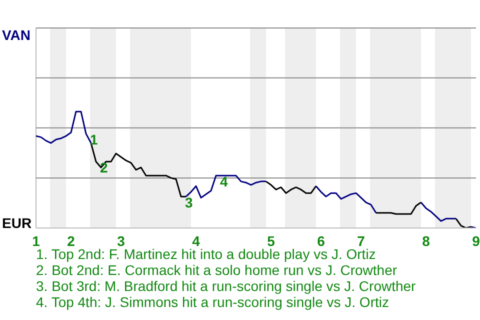  Describe the element at coordinates (321, 240) in the screenshot. I see `x-tick-label: 6` at that location.